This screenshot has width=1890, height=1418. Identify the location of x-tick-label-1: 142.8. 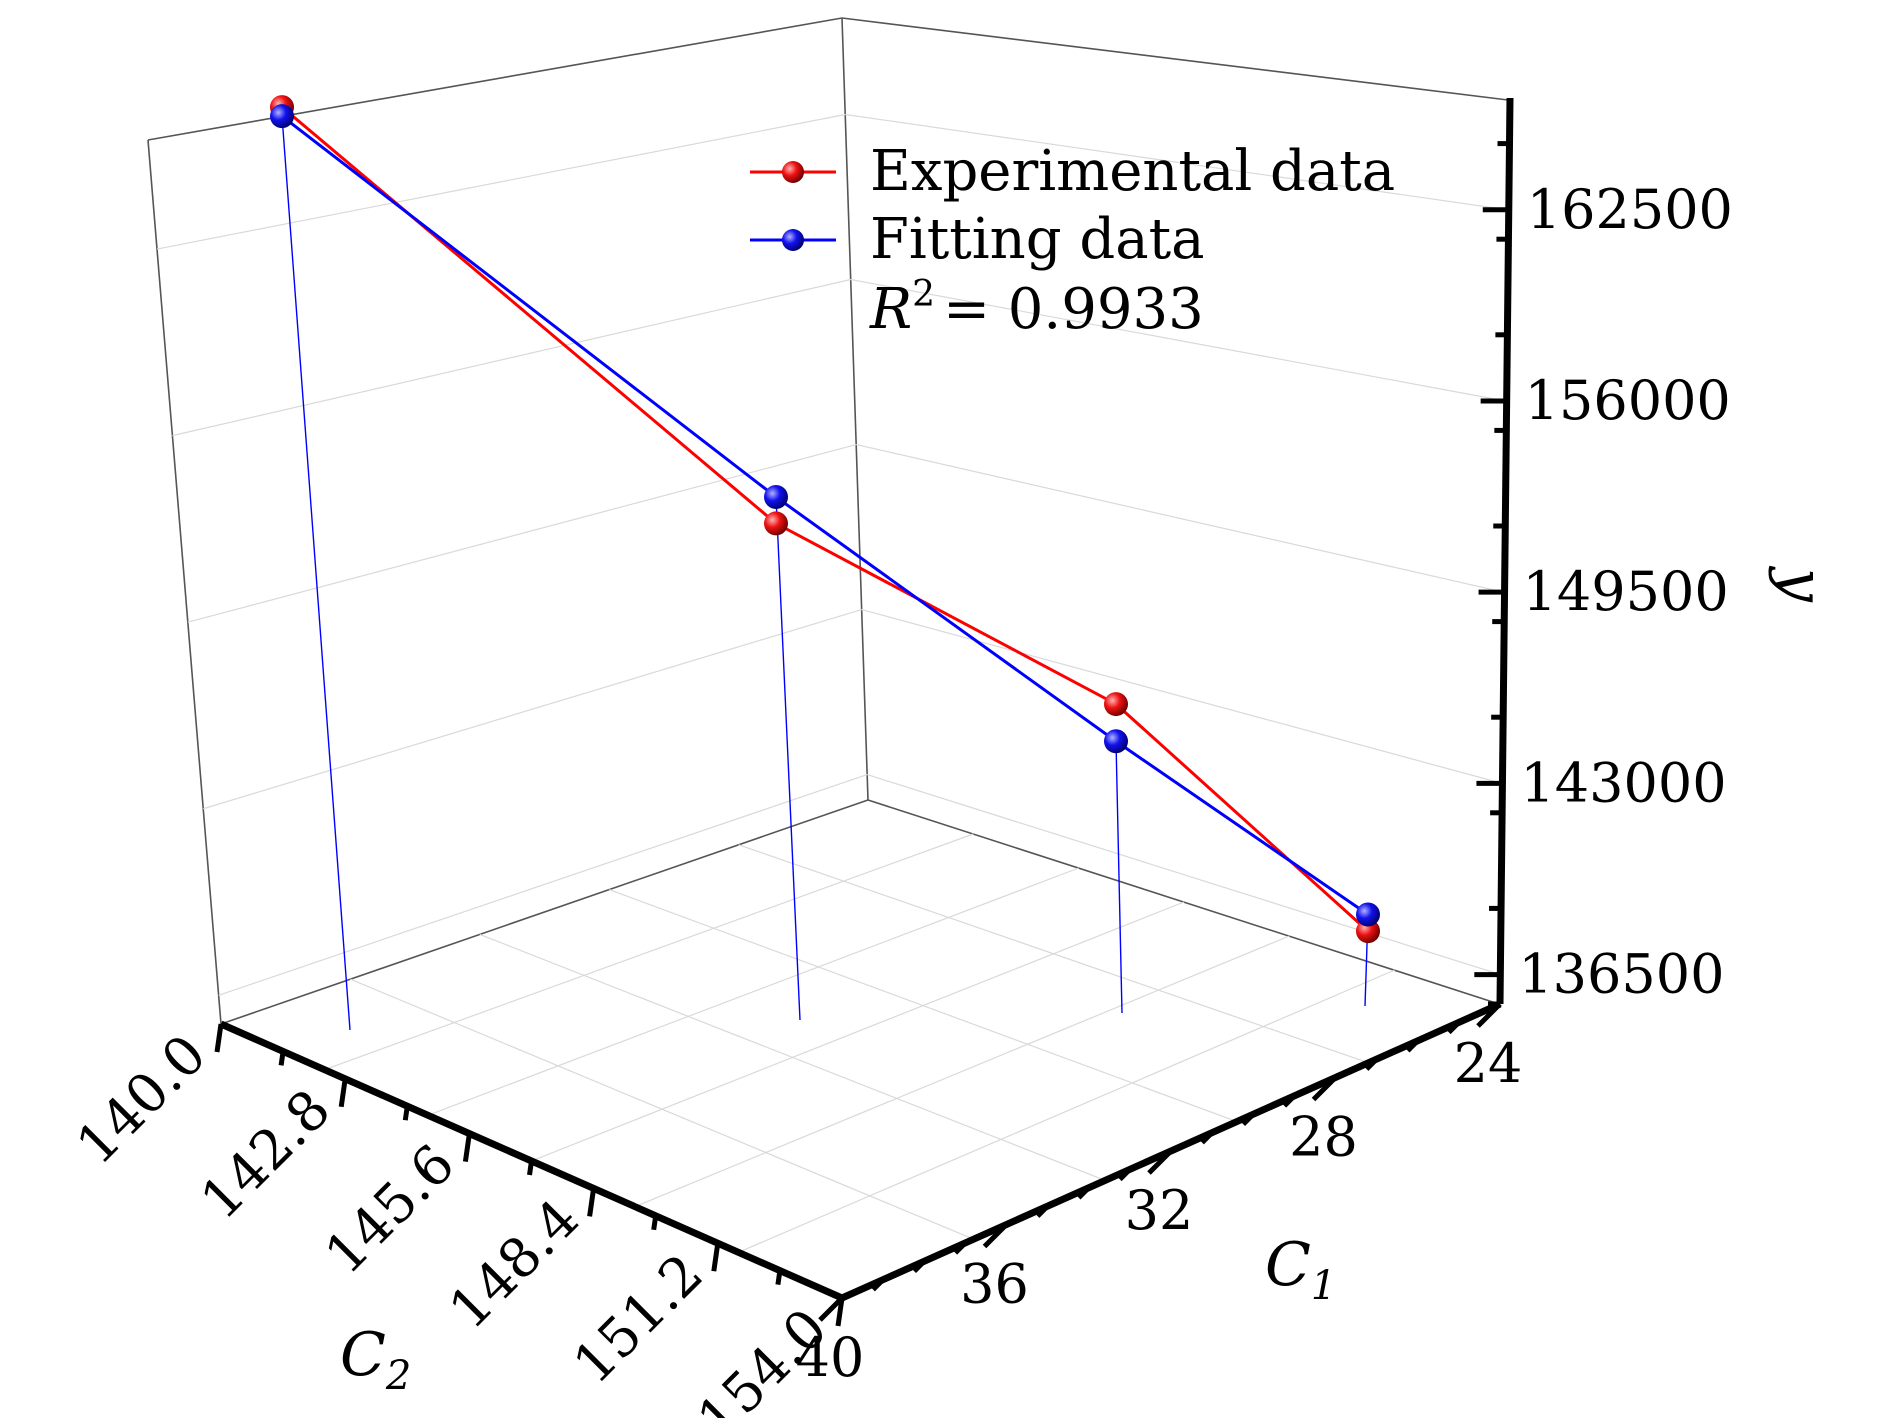
(266, 1154).